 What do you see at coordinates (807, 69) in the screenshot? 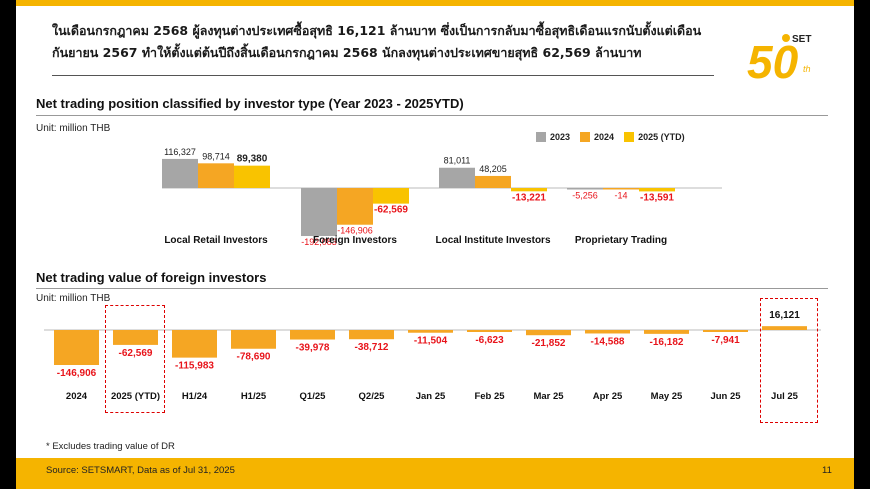
I see `logo-suffix: th` at bounding box center [807, 69].